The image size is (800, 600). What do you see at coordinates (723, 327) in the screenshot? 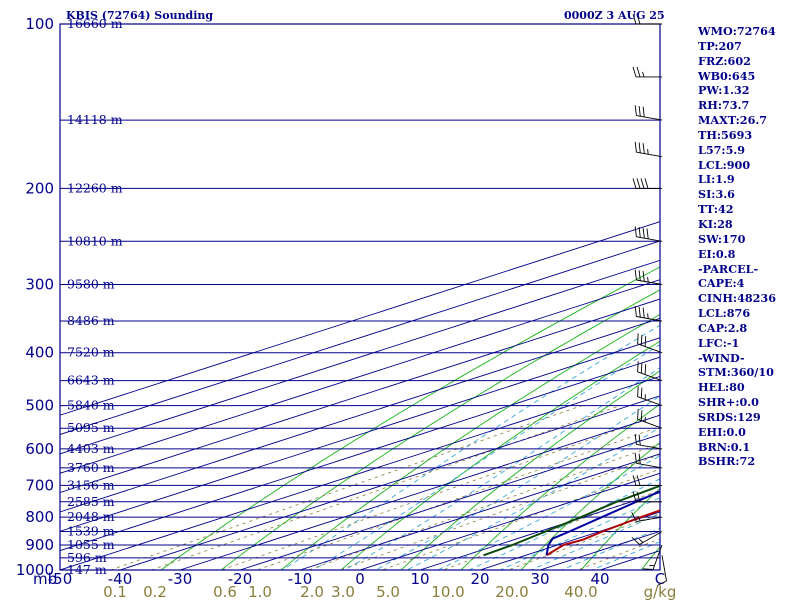
I see `index-value: CAP:2.8` at bounding box center [723, 327].